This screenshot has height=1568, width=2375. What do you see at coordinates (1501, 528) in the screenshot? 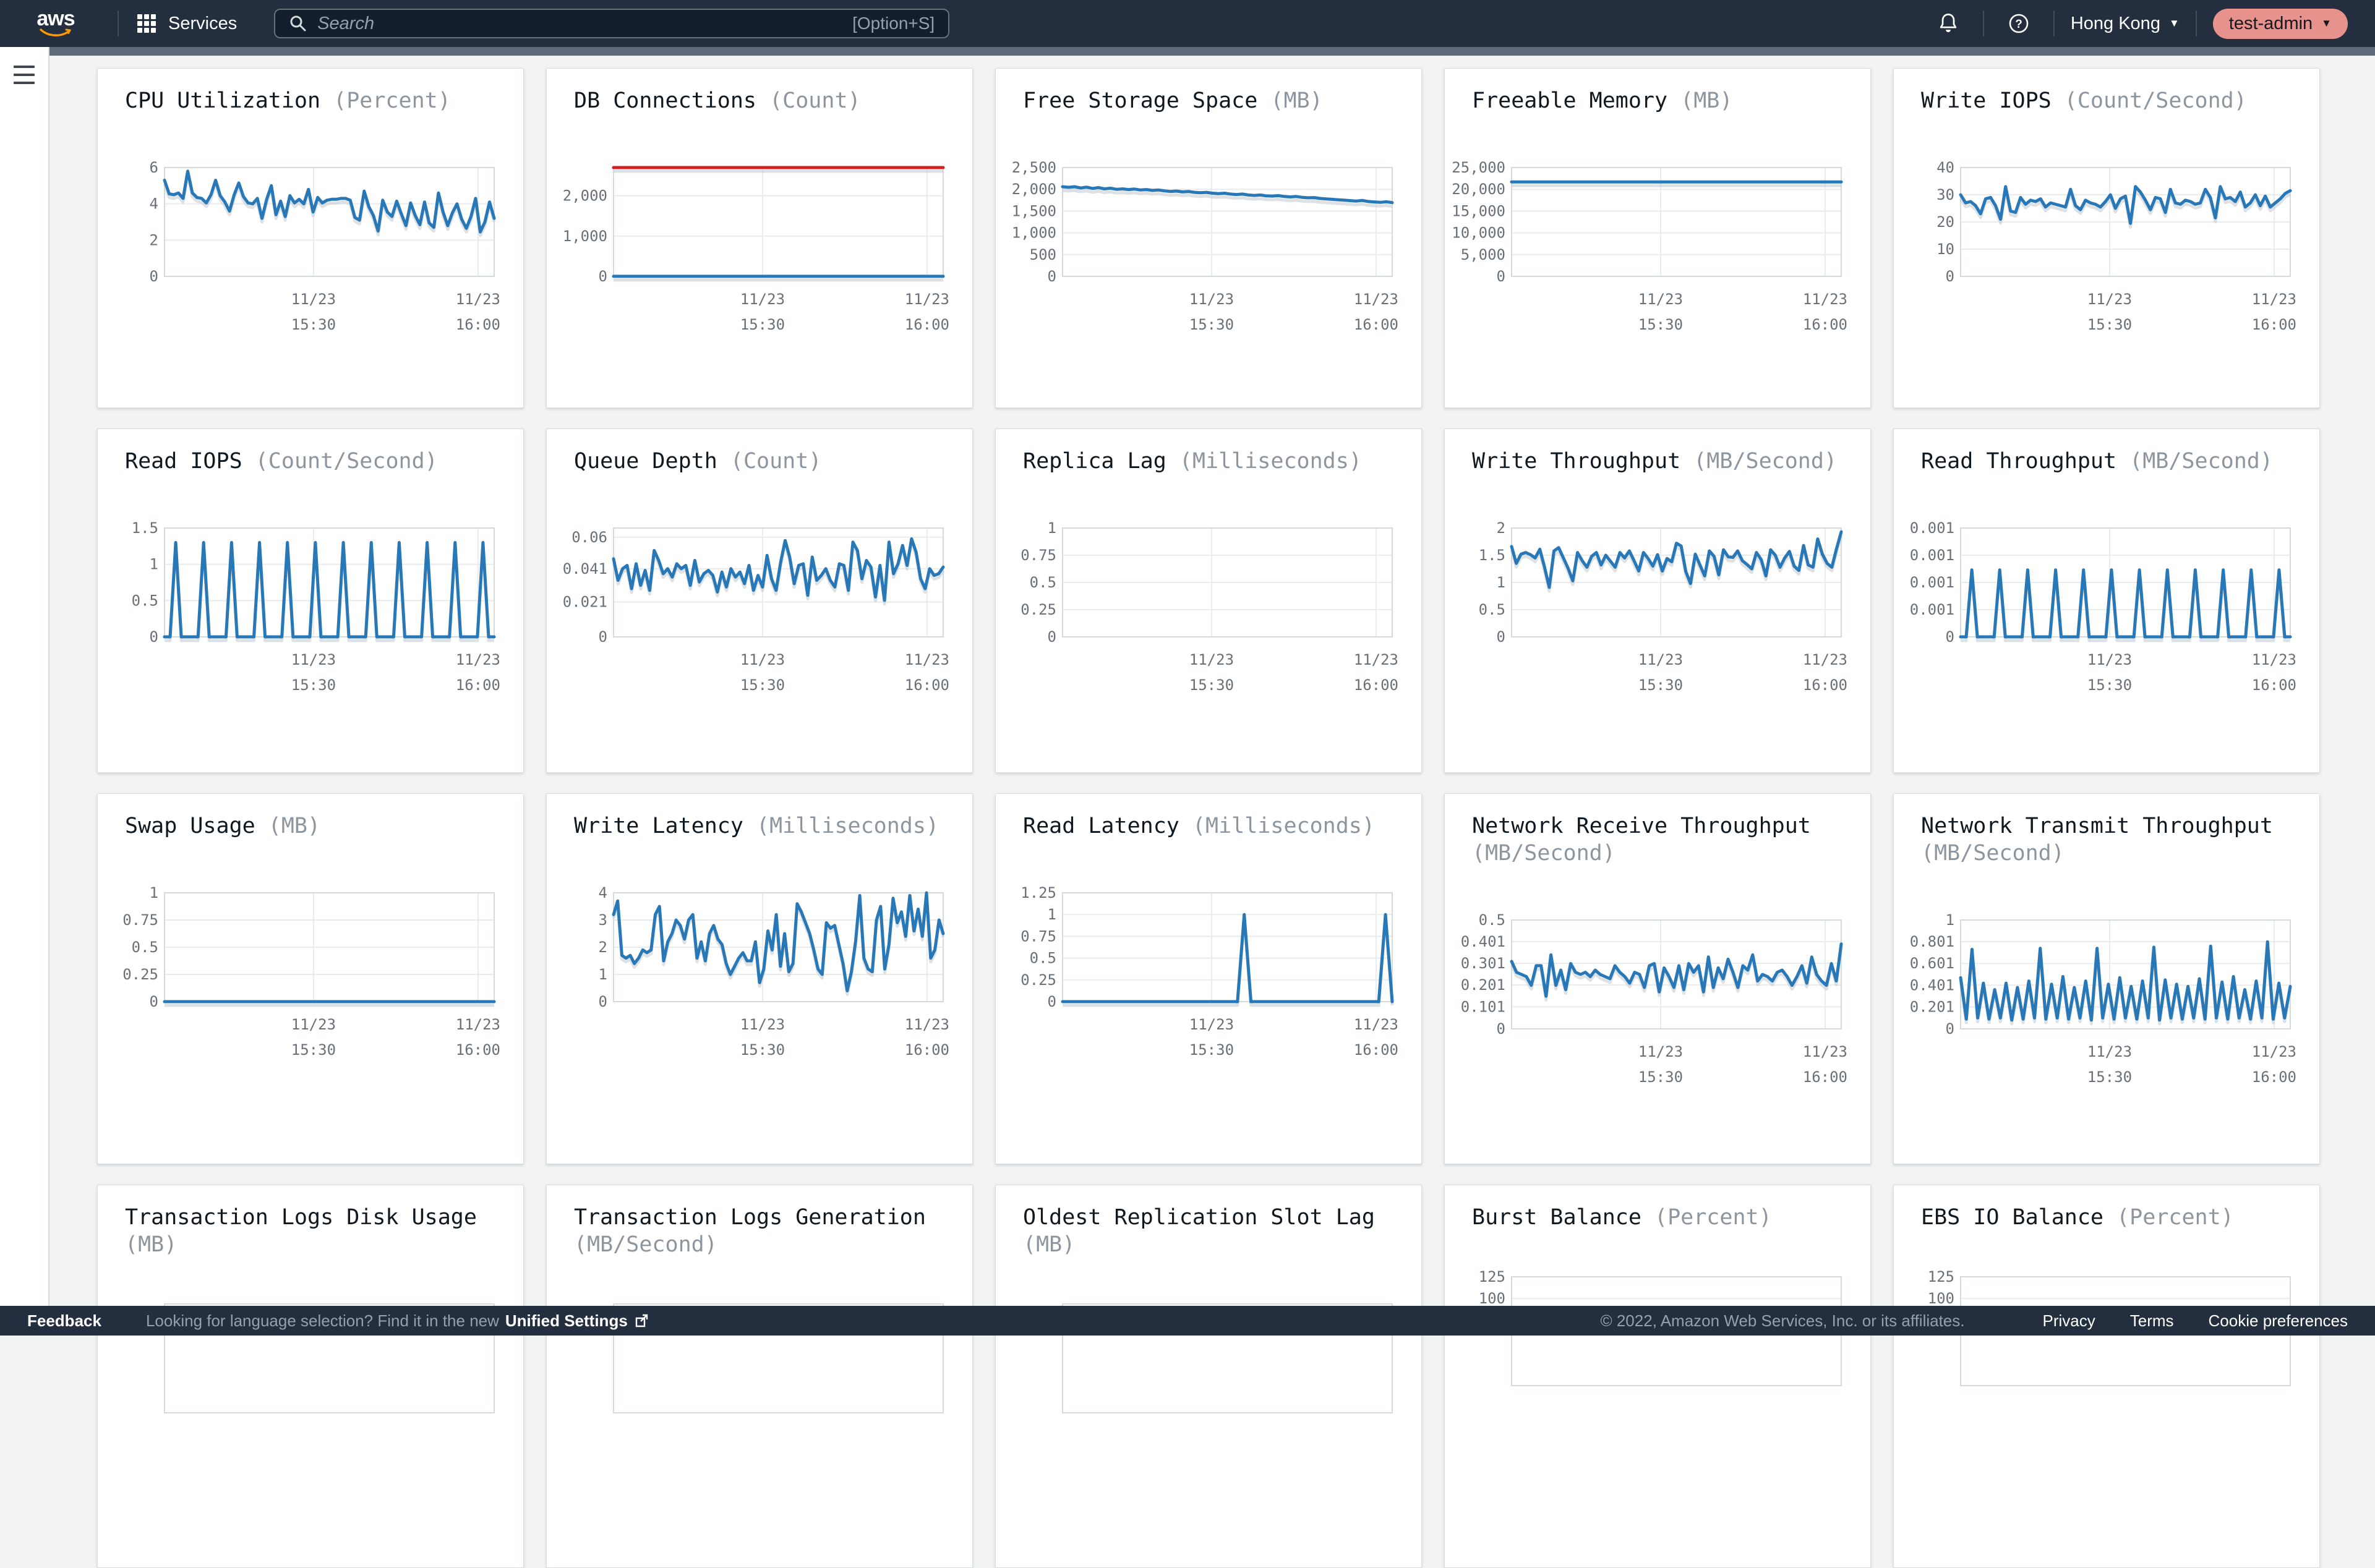
I see `y-axis-tick: 2` at bounding box center [1501, 528].